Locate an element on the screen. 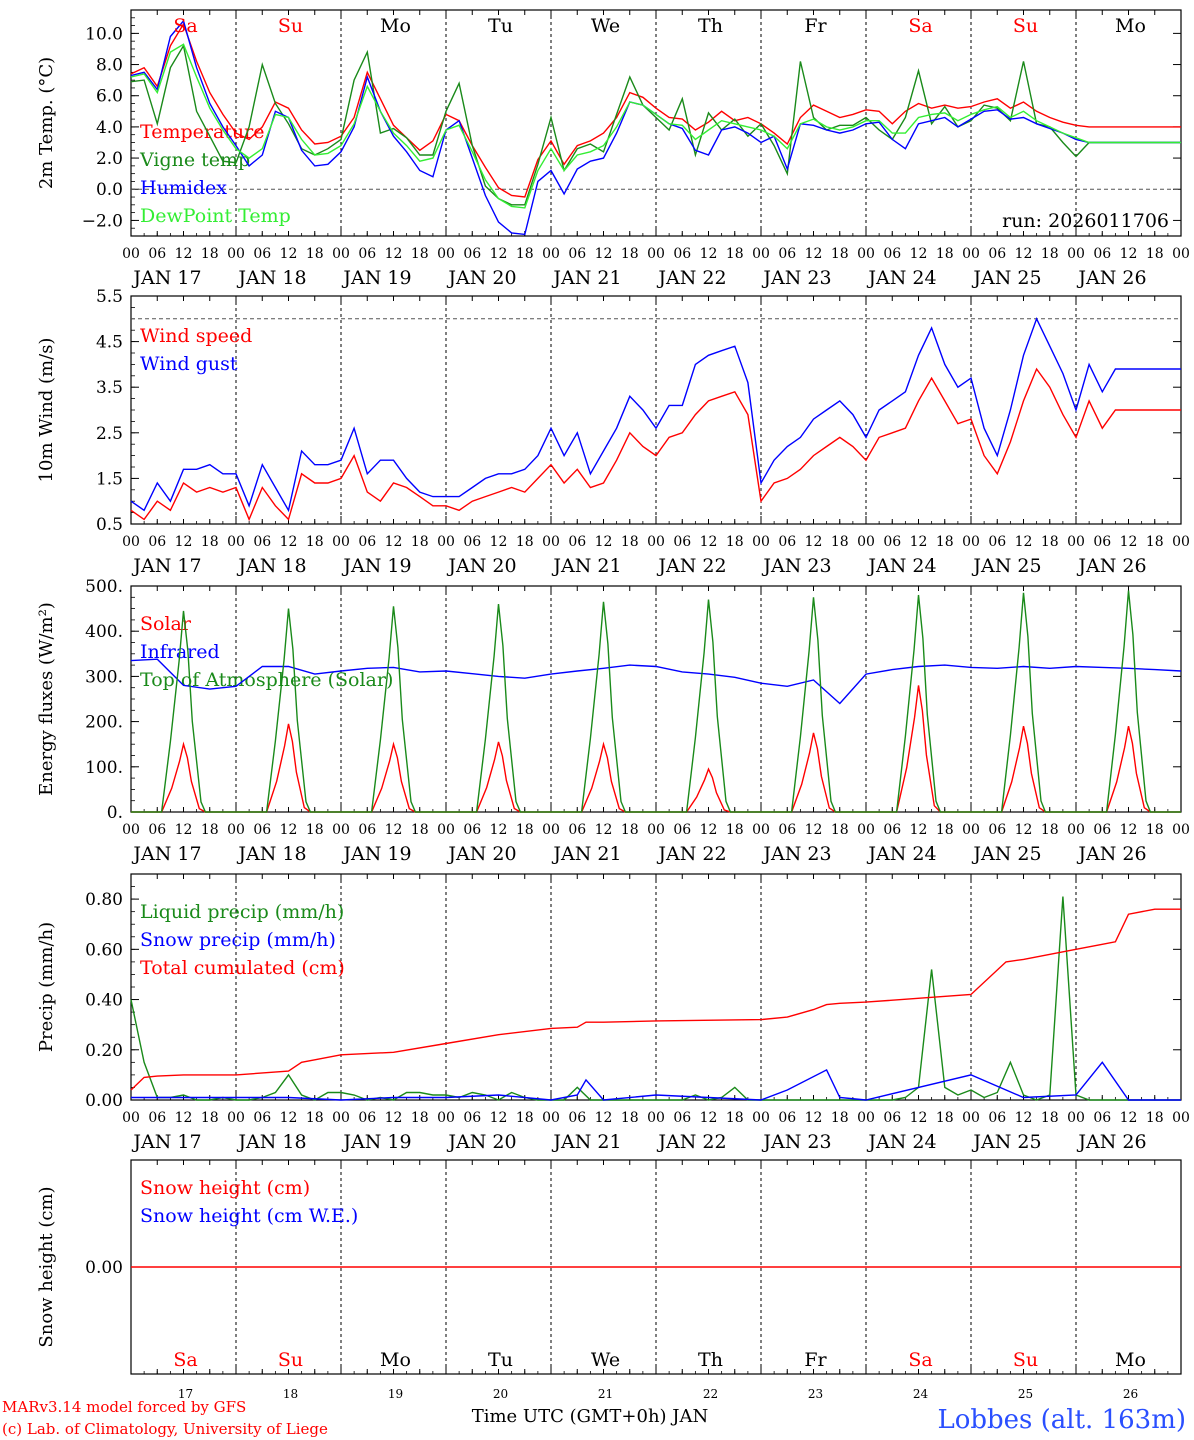  date-label: JAN 20 is located at coordinates (481, 1142).